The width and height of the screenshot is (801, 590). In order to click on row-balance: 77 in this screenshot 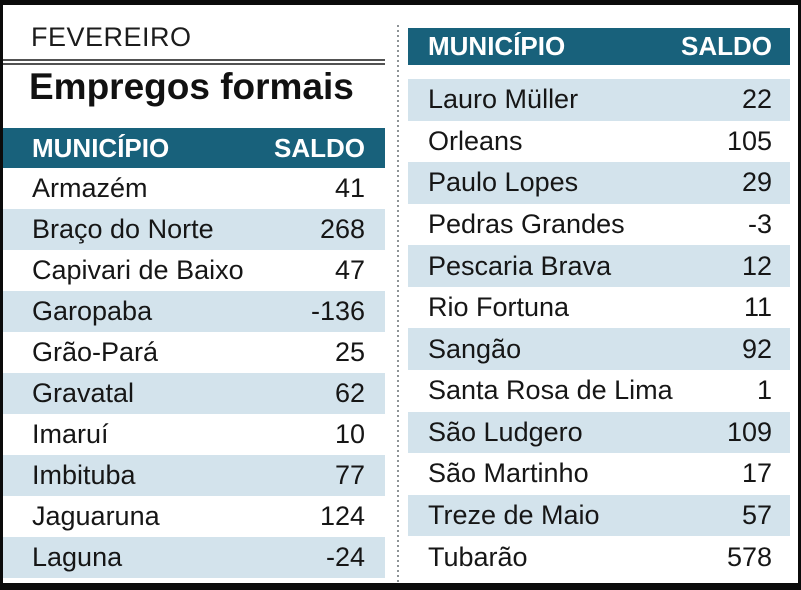, I will do `click(349, 475)`.